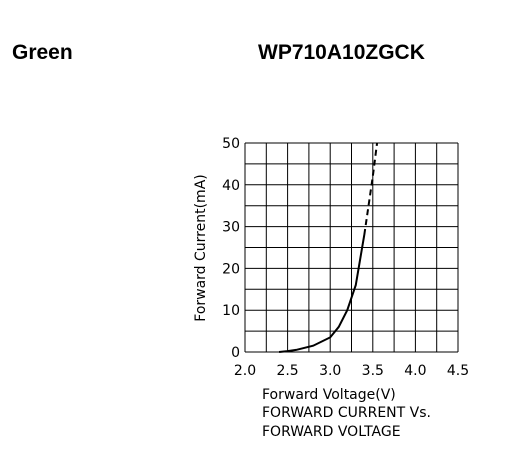  What do you see at coordinates (287, 371) in the screenshot?
I see `x-tick-label: 2.5` at bounding box center [287, 371].